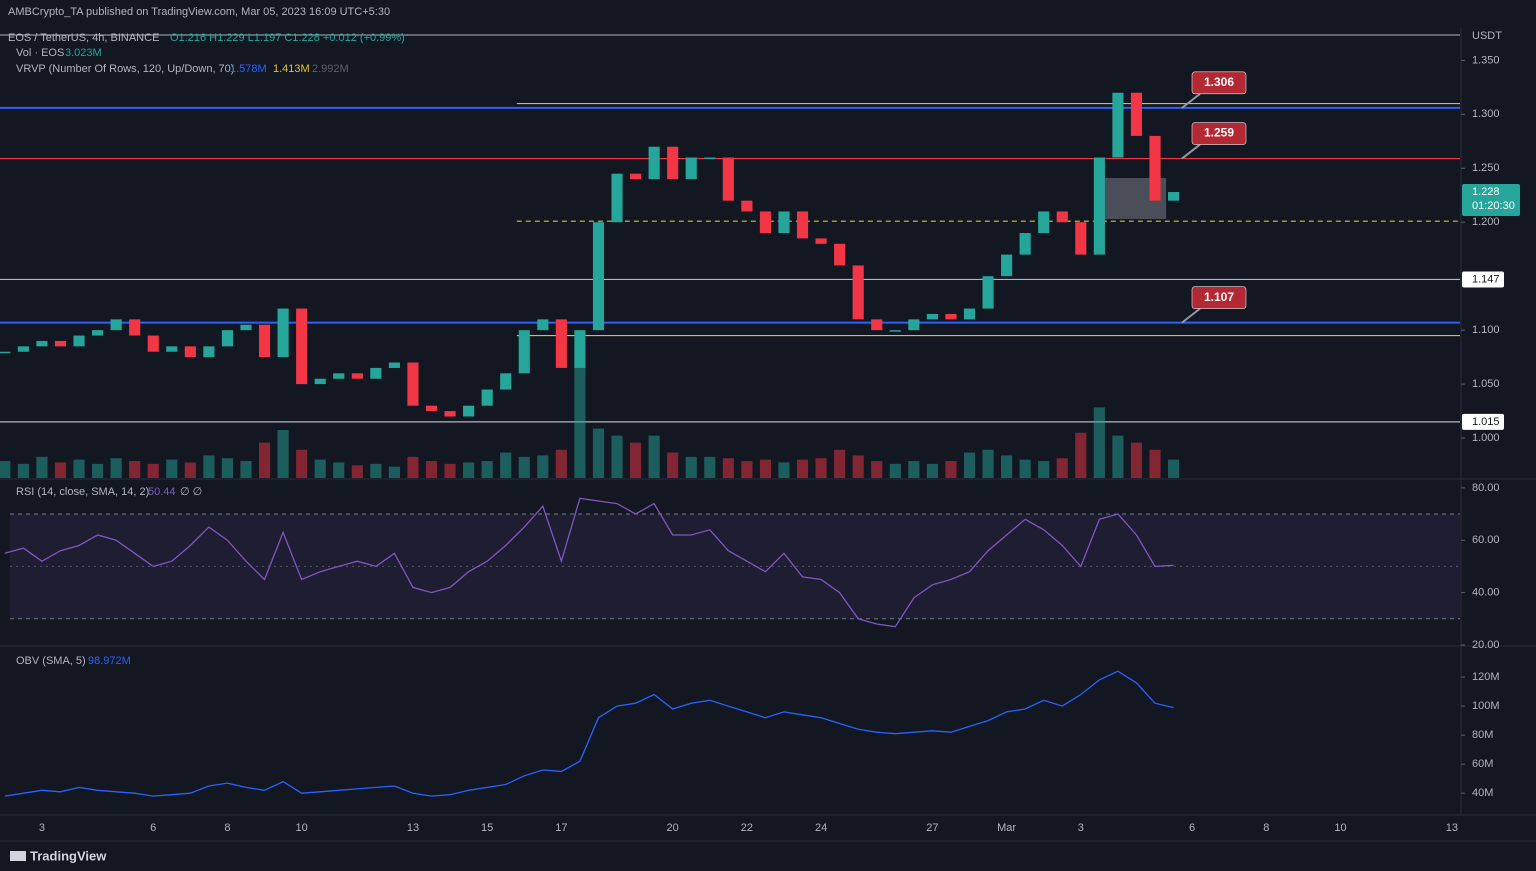  I want to click on x-tick-label: 22, so click(747, 828).